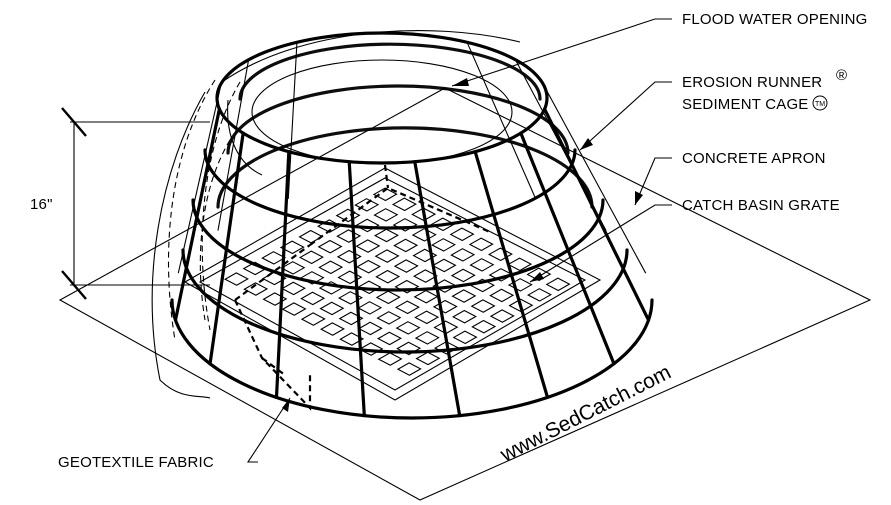 Image resolution: width=891 pixels, height=505 pixels. Describe the element at coordinates (752, 82) in the screenshot. I see `label-erosion-runner: EROSION RUNNER` at that location.